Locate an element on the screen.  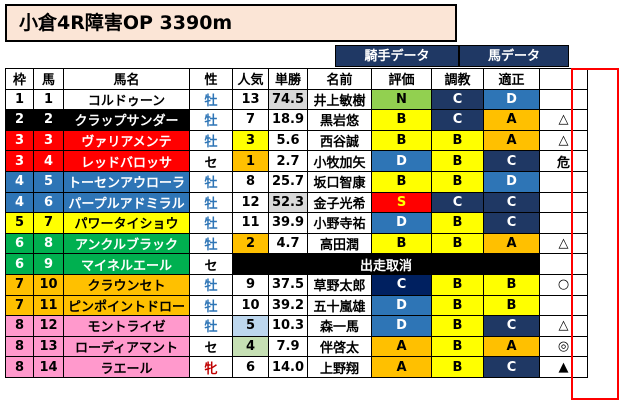
popularity: 11 is located at coordinates (250, 223).